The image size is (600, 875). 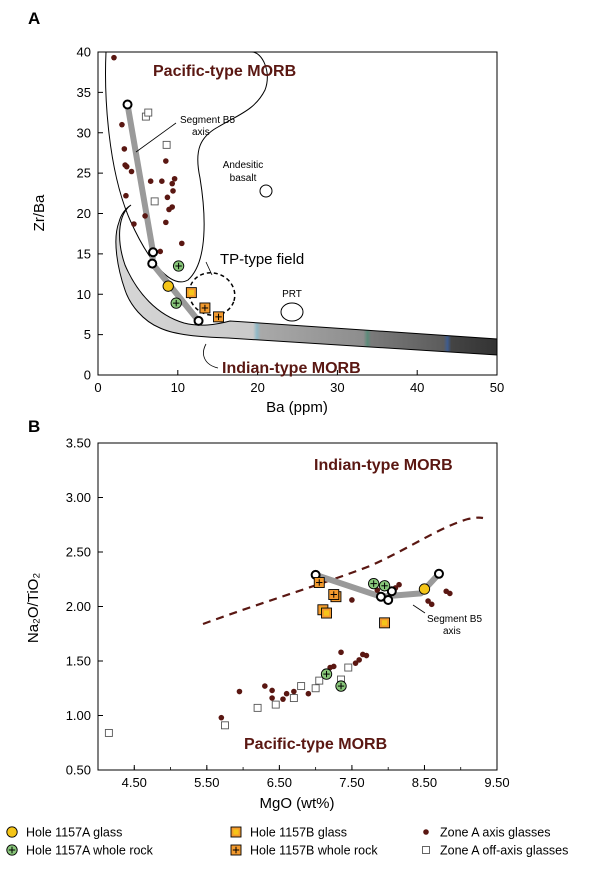 I want to click on segment-b5-trend-b, so click(x=378, y=585).